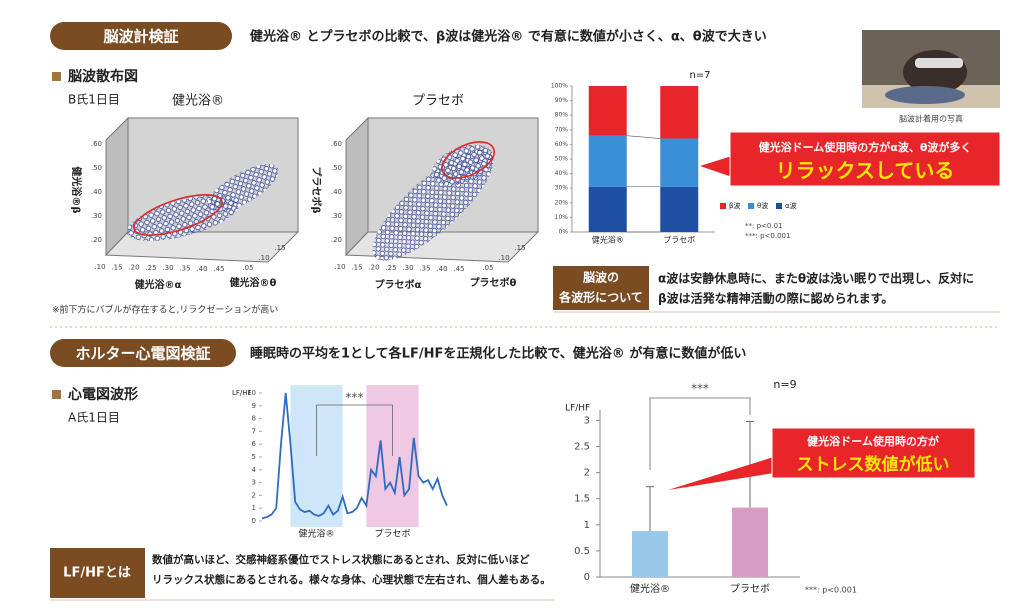 This screenshot has width=1024, height=610. I want to click on y-tick-label: 50%, so click(562, 159).